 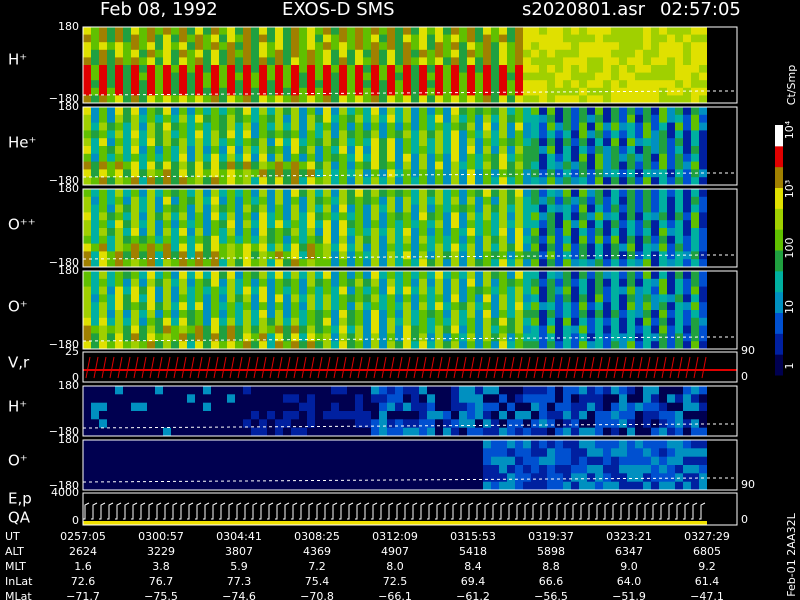 What do you see at coordinates (64, 98) in the screenshot?
I see `axis-label-bottom: −180` at bounding box center [64, 98].